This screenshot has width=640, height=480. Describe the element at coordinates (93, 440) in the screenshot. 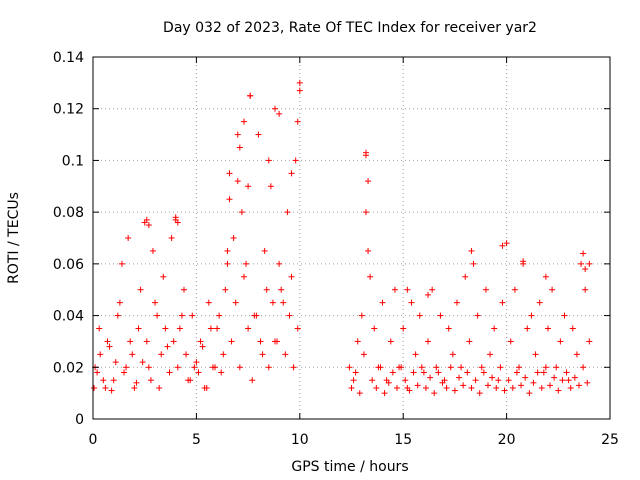

I see `x-tick-label: 0` at that location.